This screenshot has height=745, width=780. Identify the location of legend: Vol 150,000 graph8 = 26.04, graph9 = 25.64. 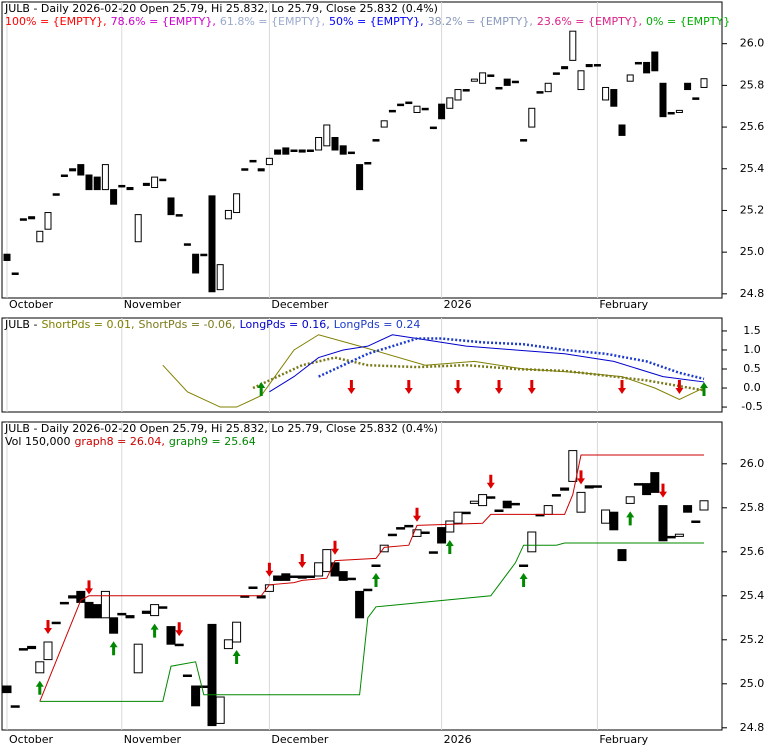
(130, 441).